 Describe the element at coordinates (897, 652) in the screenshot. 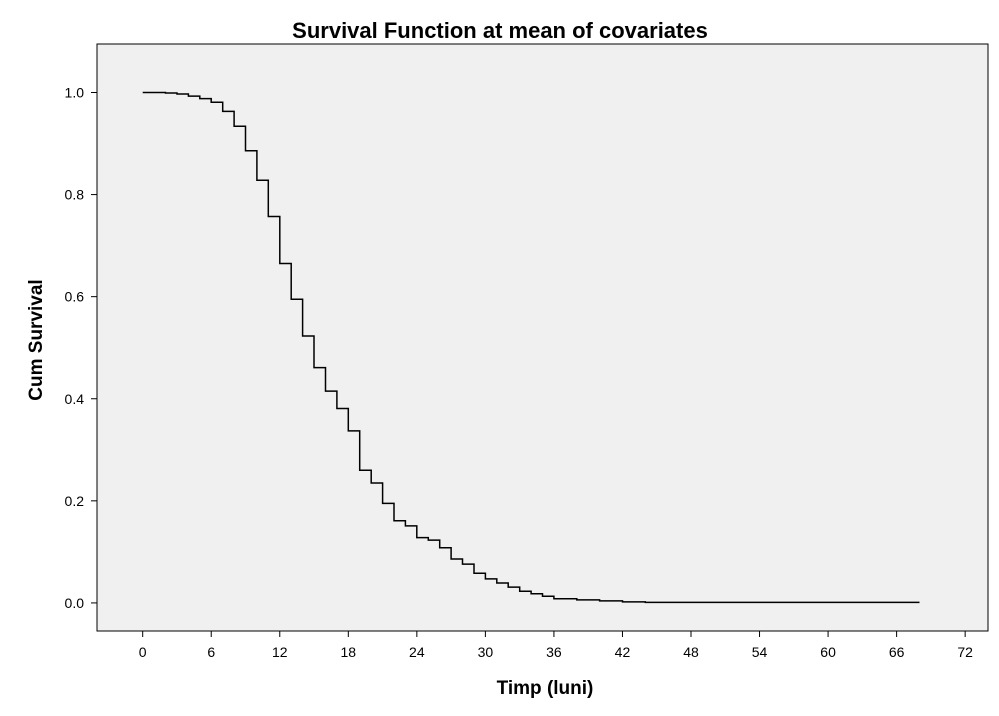

I see `x-tick-label: 66` at that location.